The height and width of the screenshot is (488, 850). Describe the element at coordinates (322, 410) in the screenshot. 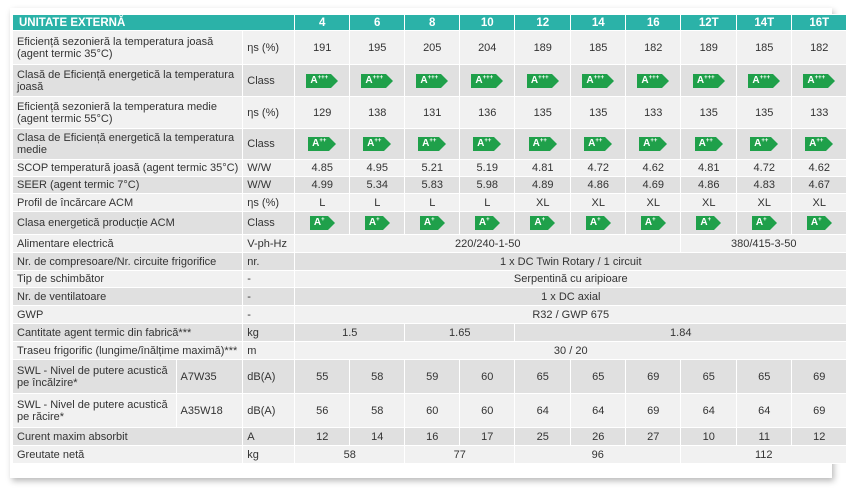

I see `cell: 56` at that location.